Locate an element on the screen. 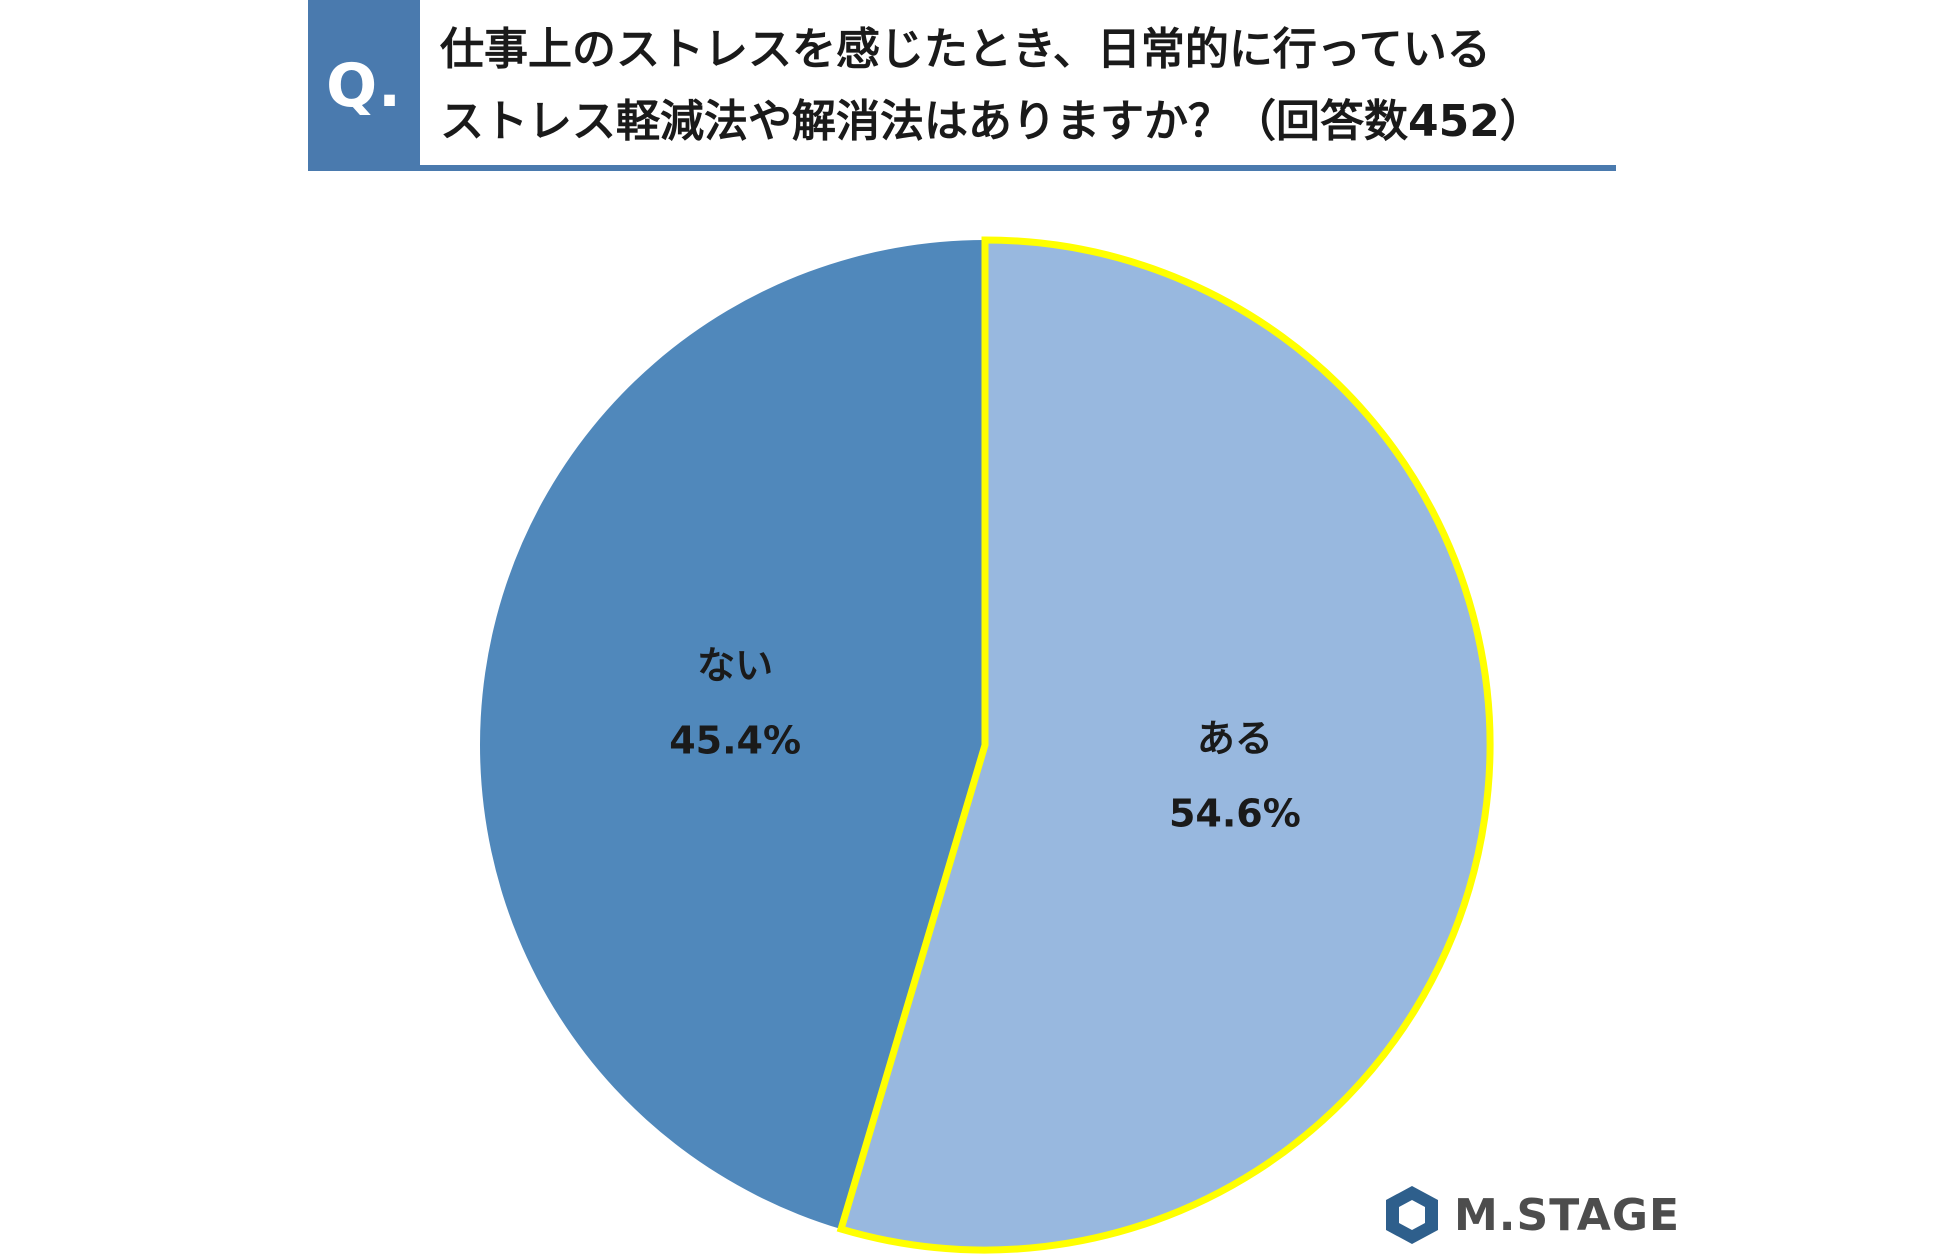  slice-category-label-2: ない is located at coordinates (735, 666).